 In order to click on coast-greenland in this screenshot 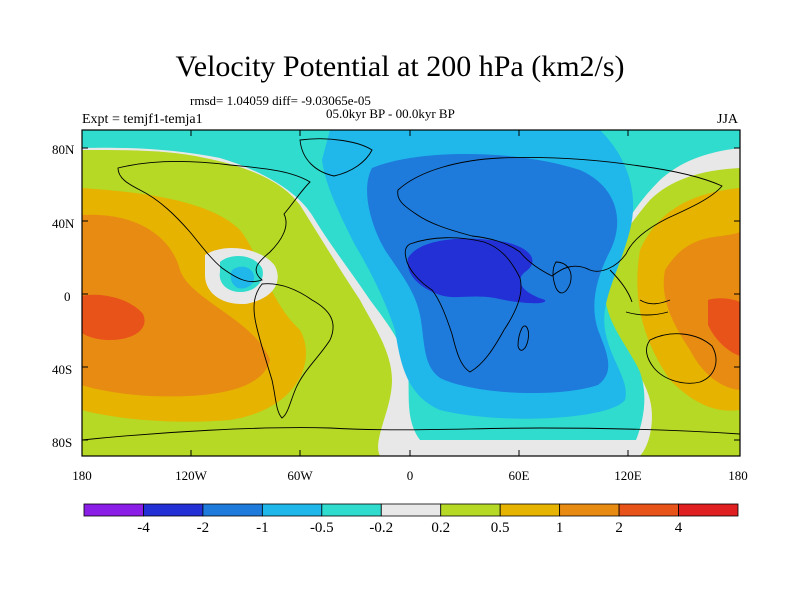, I will do `click(336, 157)`.